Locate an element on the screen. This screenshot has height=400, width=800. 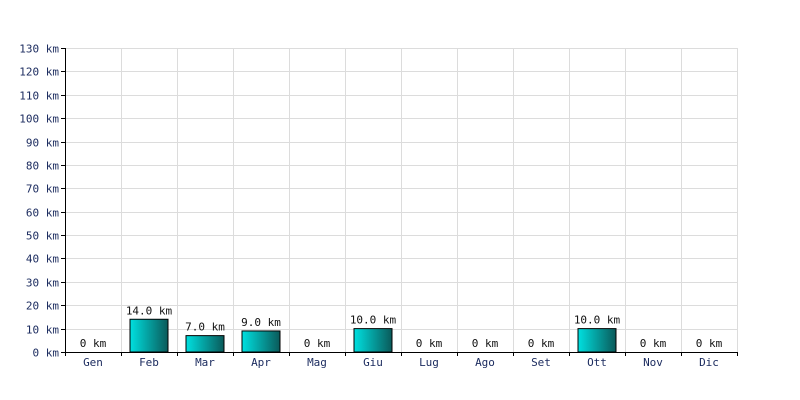
x-tick-label-feb: Feb is located at coordinates (149, 362).